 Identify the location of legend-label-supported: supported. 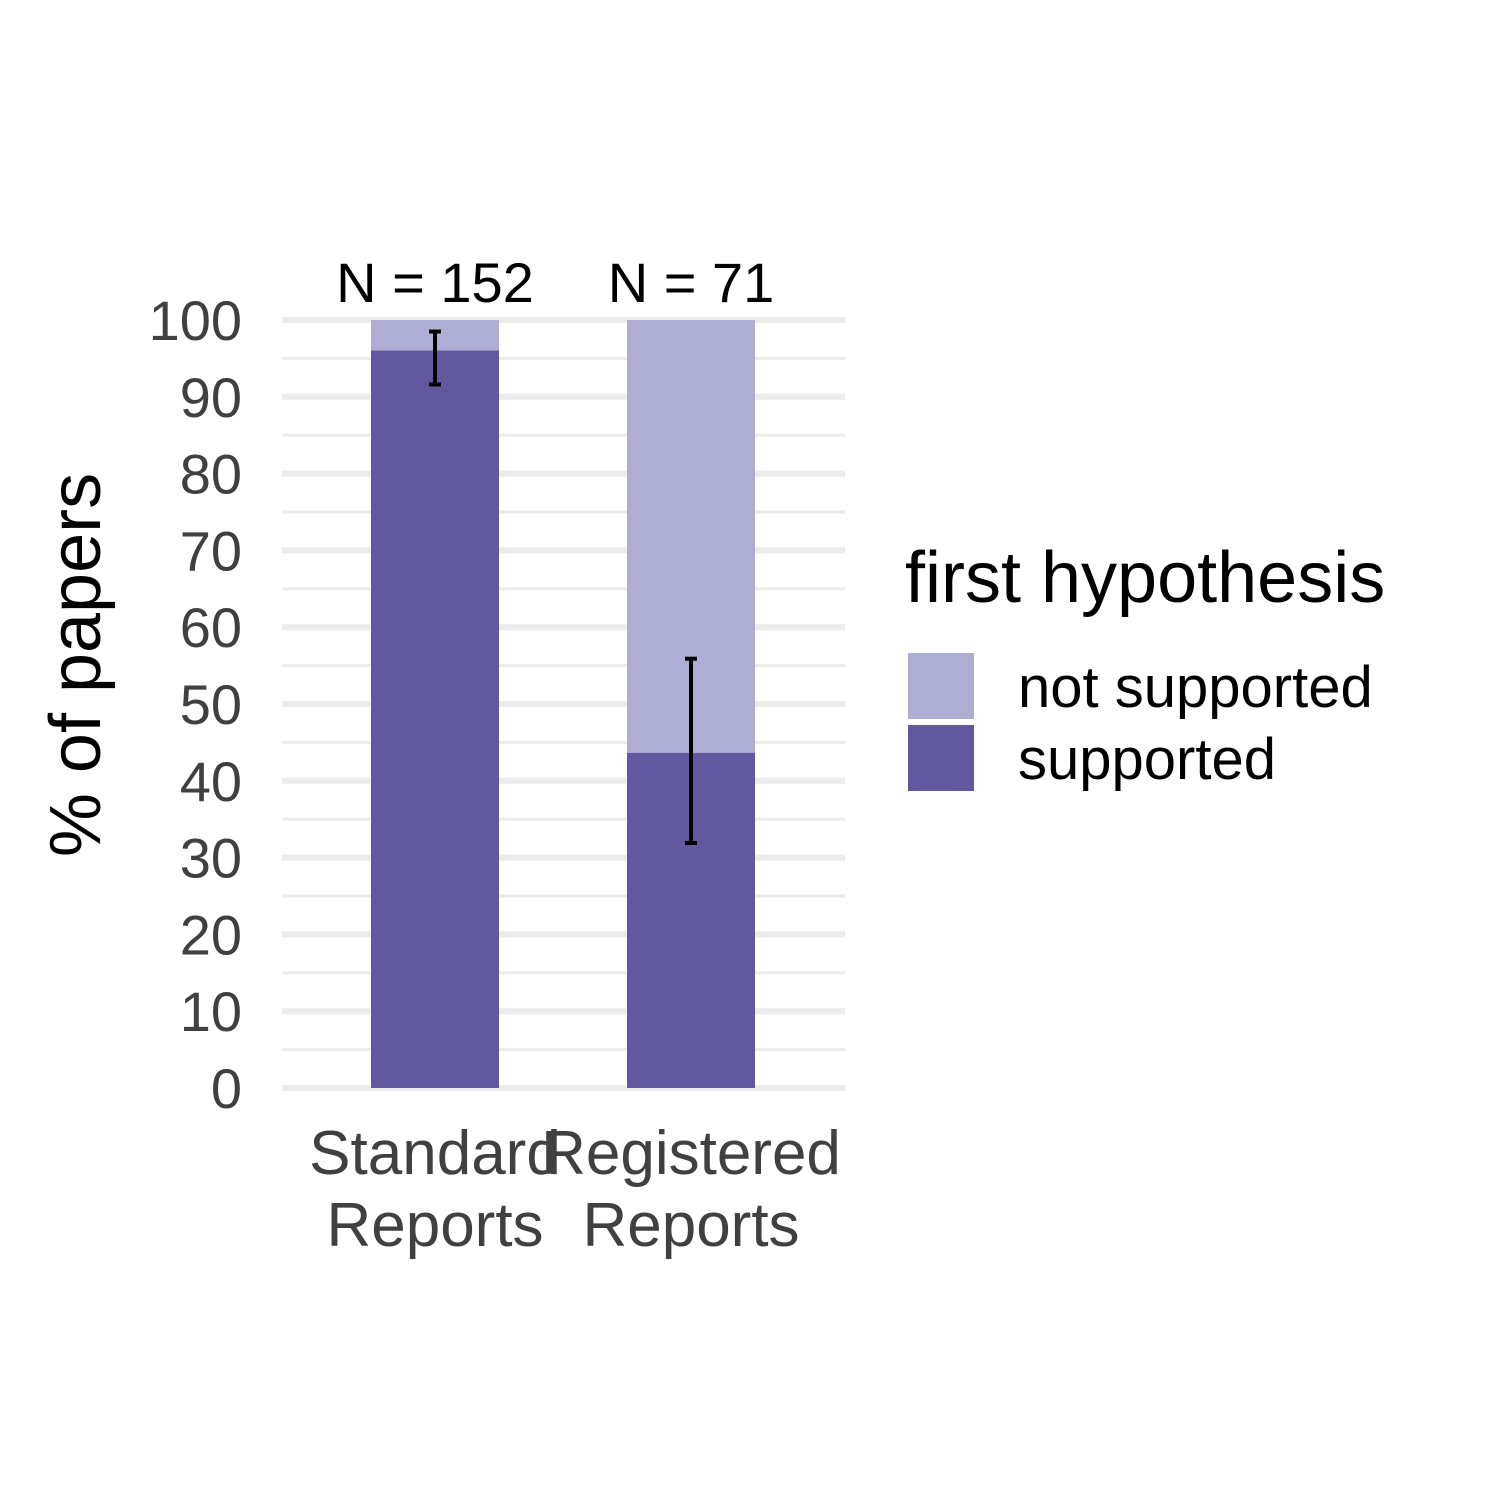
(1147, 759).